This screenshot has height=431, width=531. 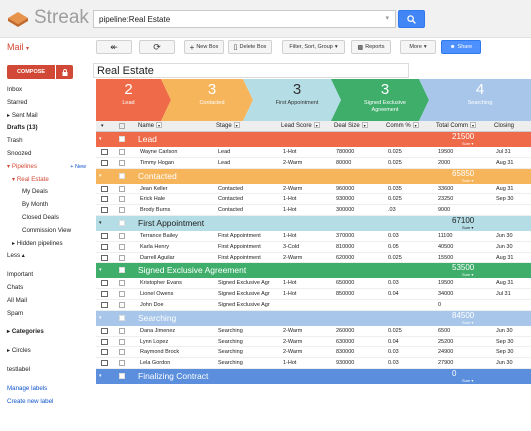 I want to click on cell-lead-score: 3-Cold, so click(x=291, y=246).